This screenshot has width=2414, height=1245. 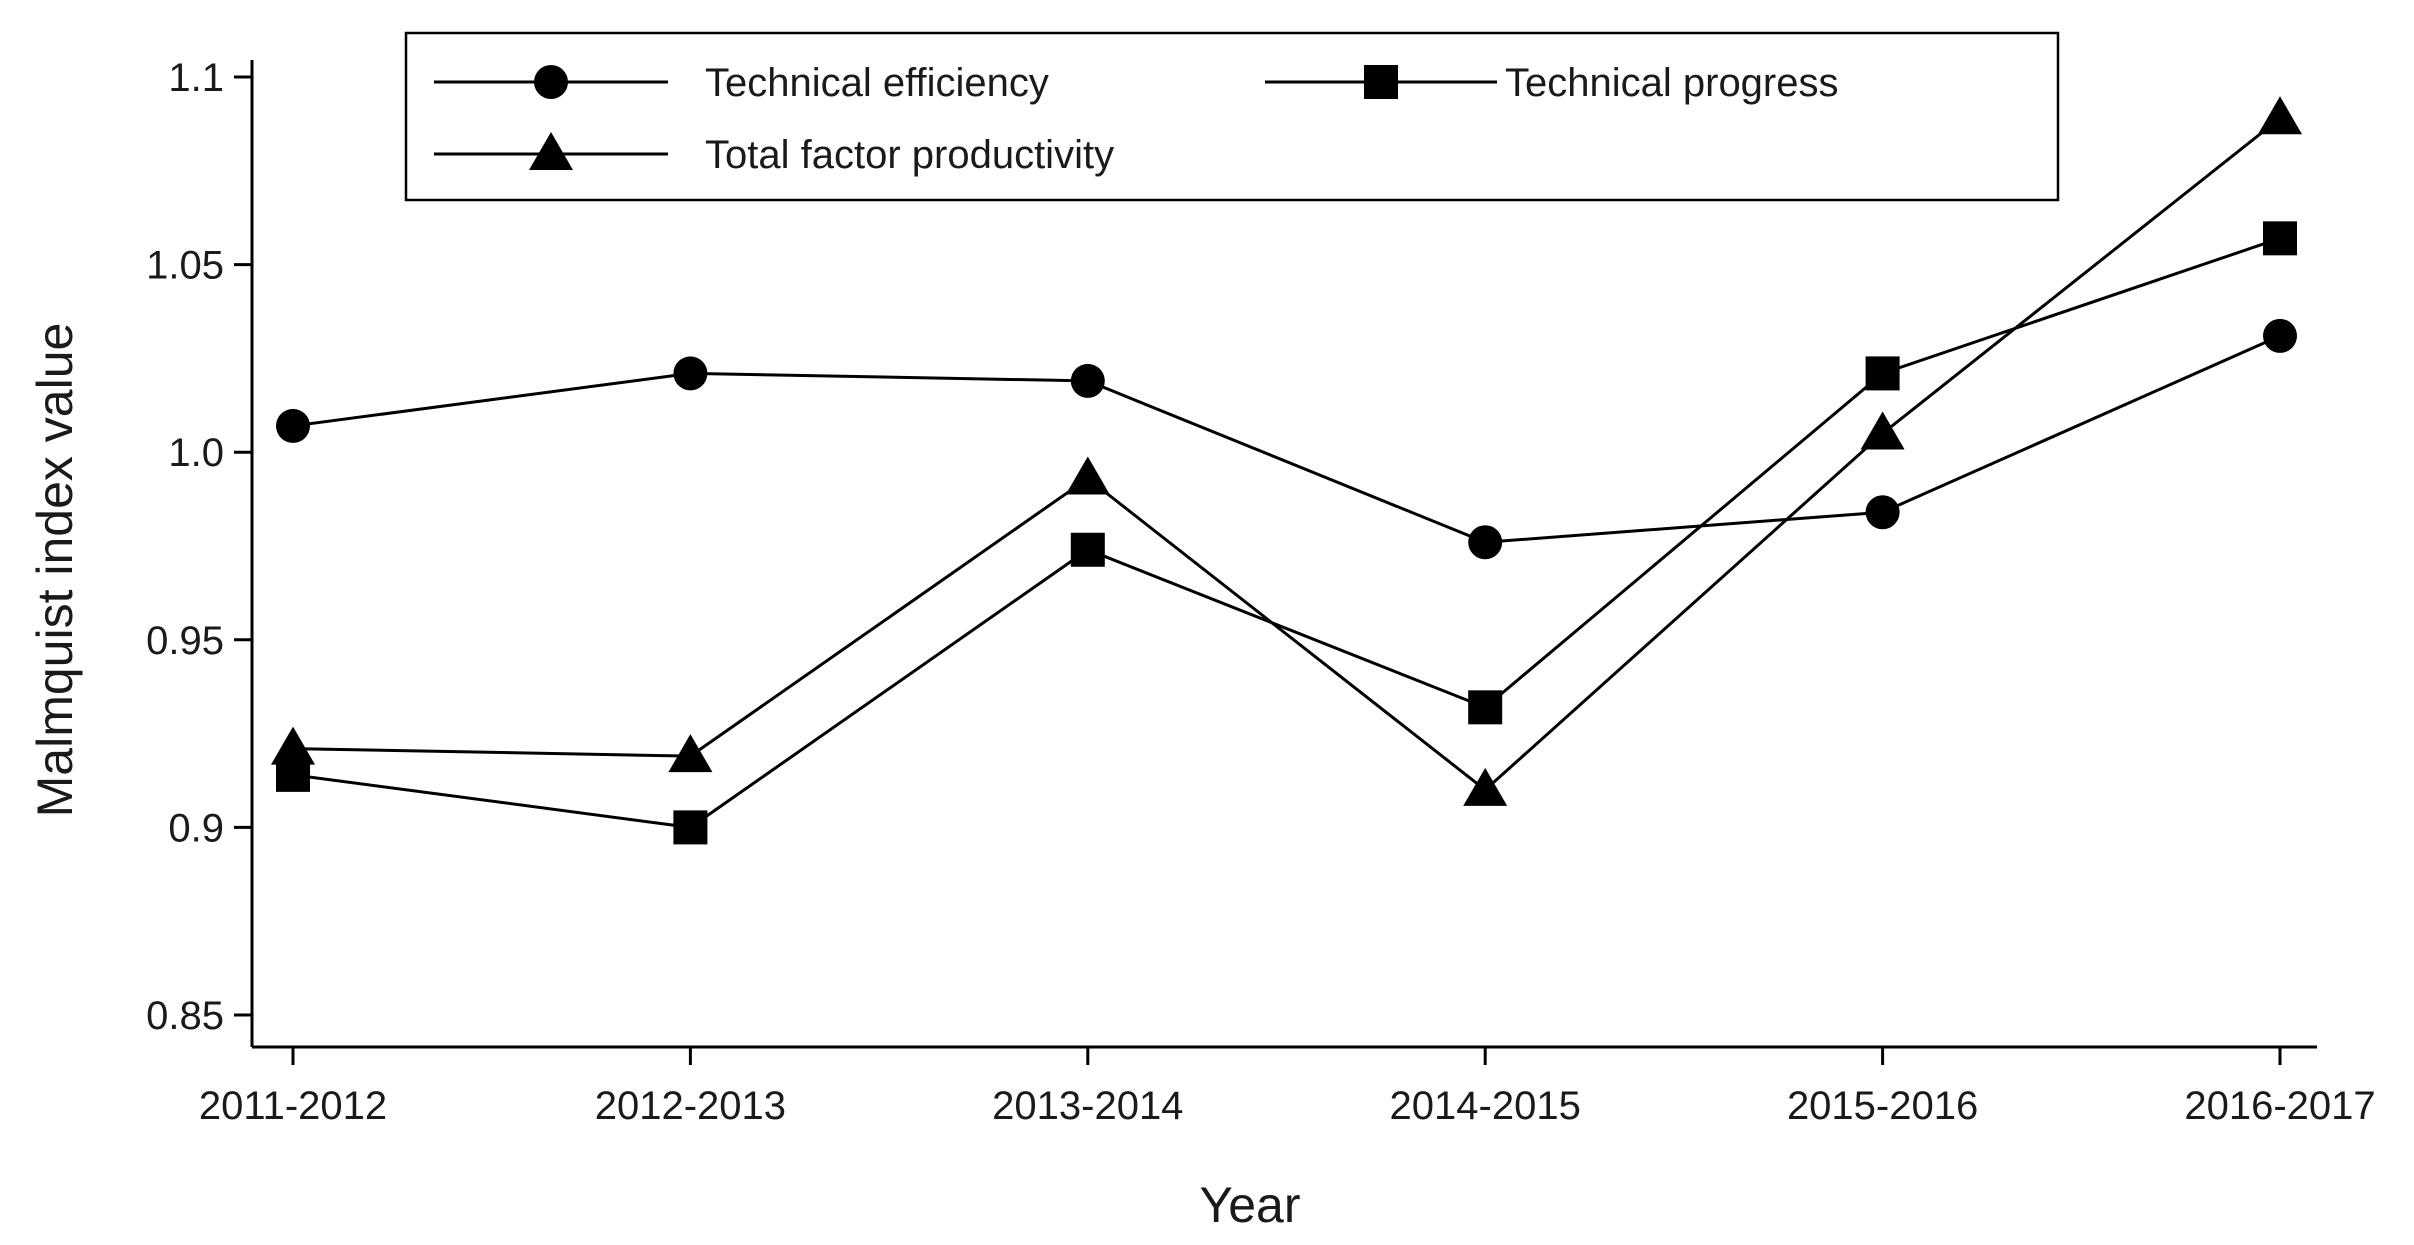 I want to click on legend-marker-square, so click(x=1381, y=82).